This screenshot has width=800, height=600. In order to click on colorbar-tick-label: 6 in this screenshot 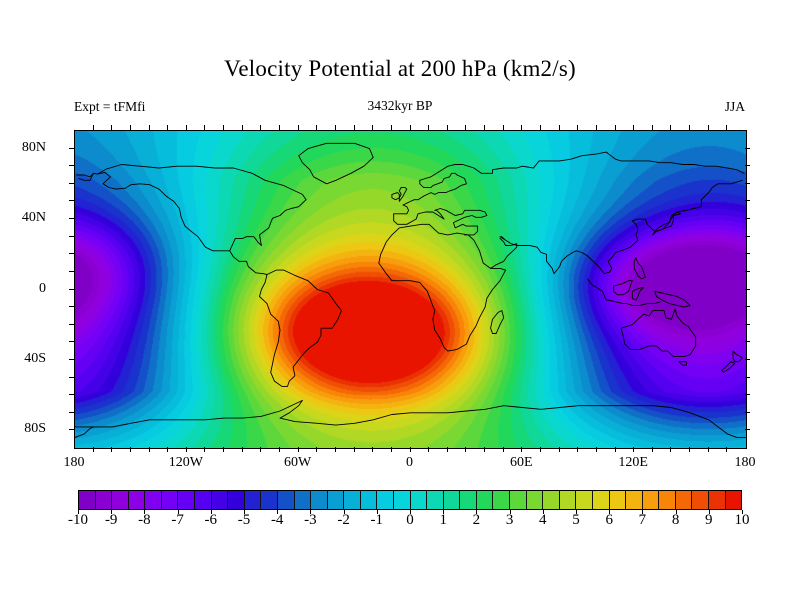, I will do `click(609, 520)`.